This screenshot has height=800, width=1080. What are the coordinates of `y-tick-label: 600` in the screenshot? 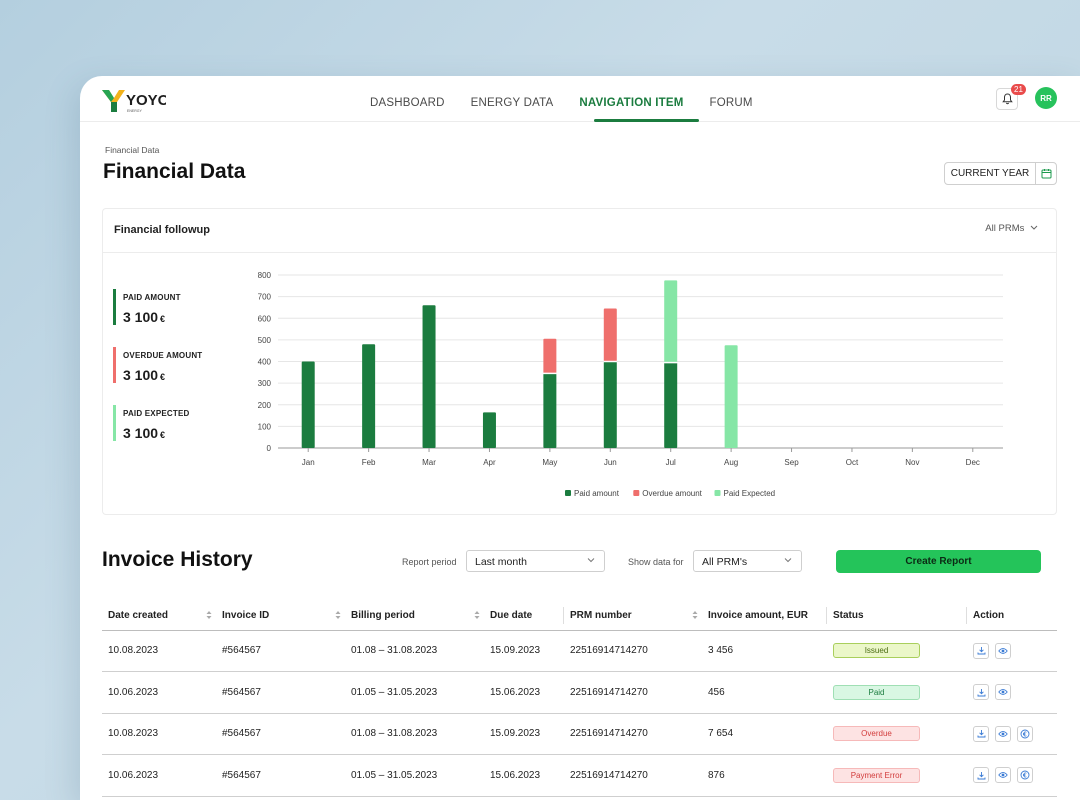 It's located at (265, 318).